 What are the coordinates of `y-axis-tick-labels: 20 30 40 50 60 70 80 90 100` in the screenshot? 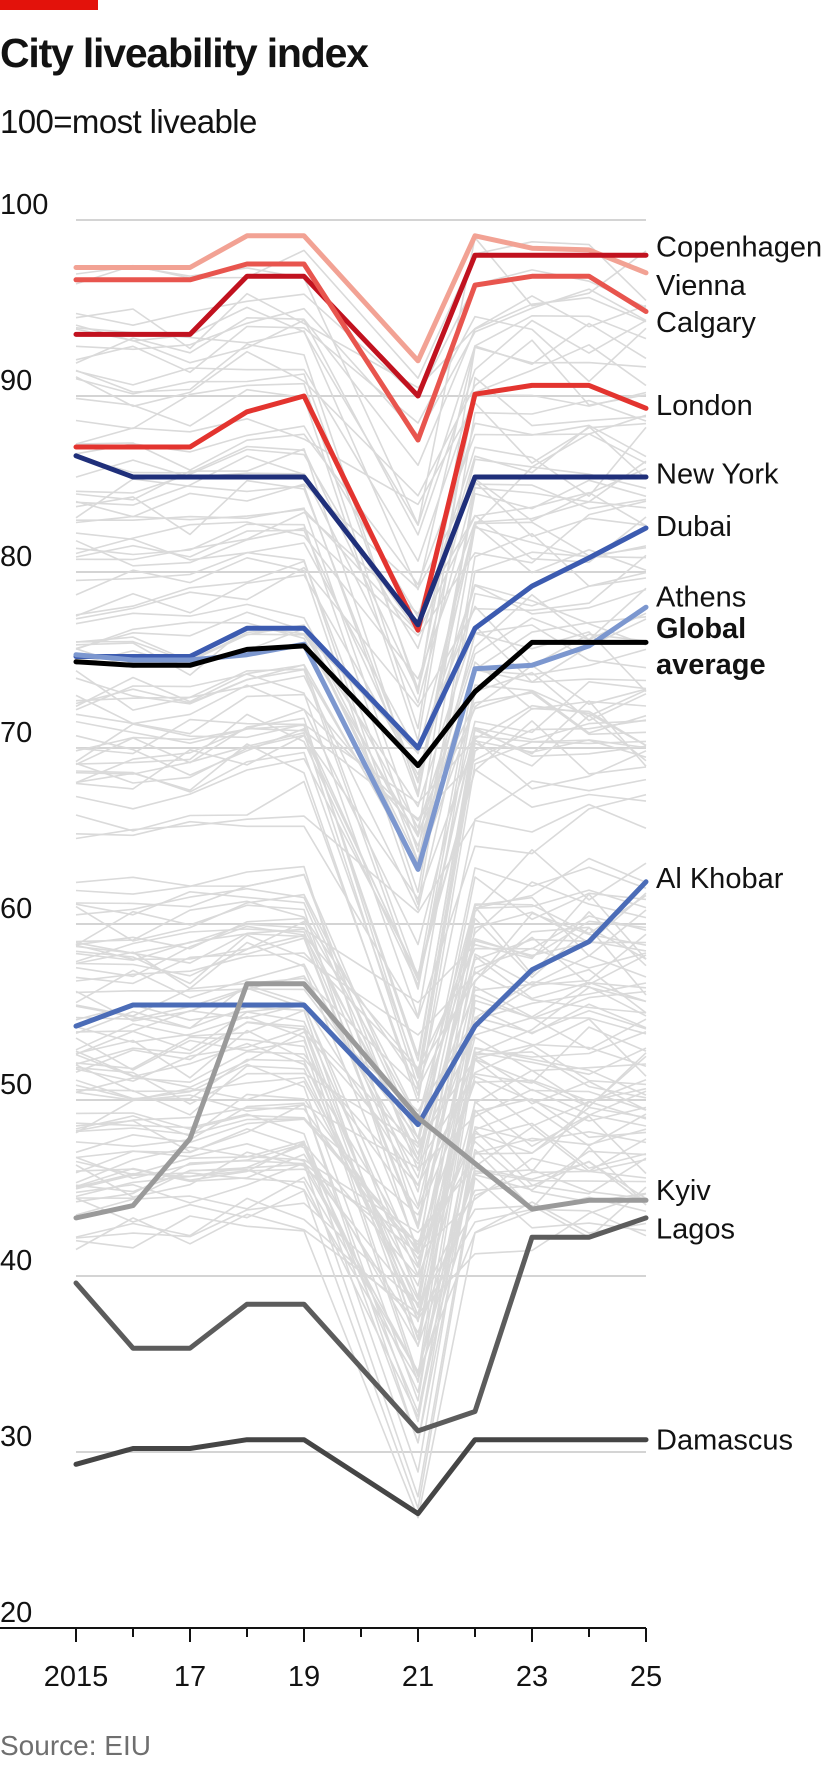 It's located at (24, 909).